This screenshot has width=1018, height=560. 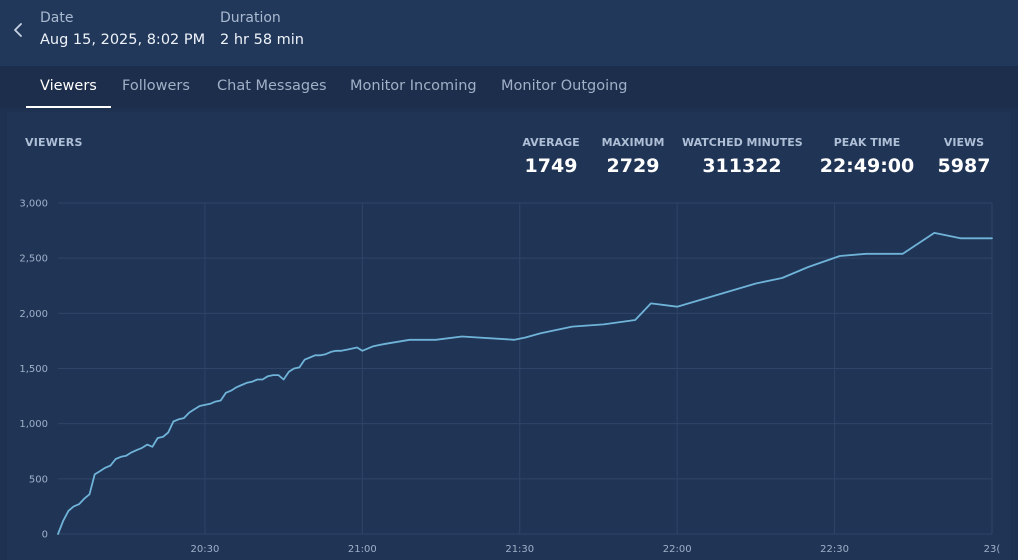 What do you see at coordinates (54, 142) in the screenshot?
I see `panel-title: VIEWERS` at bounding box center [54, 142].